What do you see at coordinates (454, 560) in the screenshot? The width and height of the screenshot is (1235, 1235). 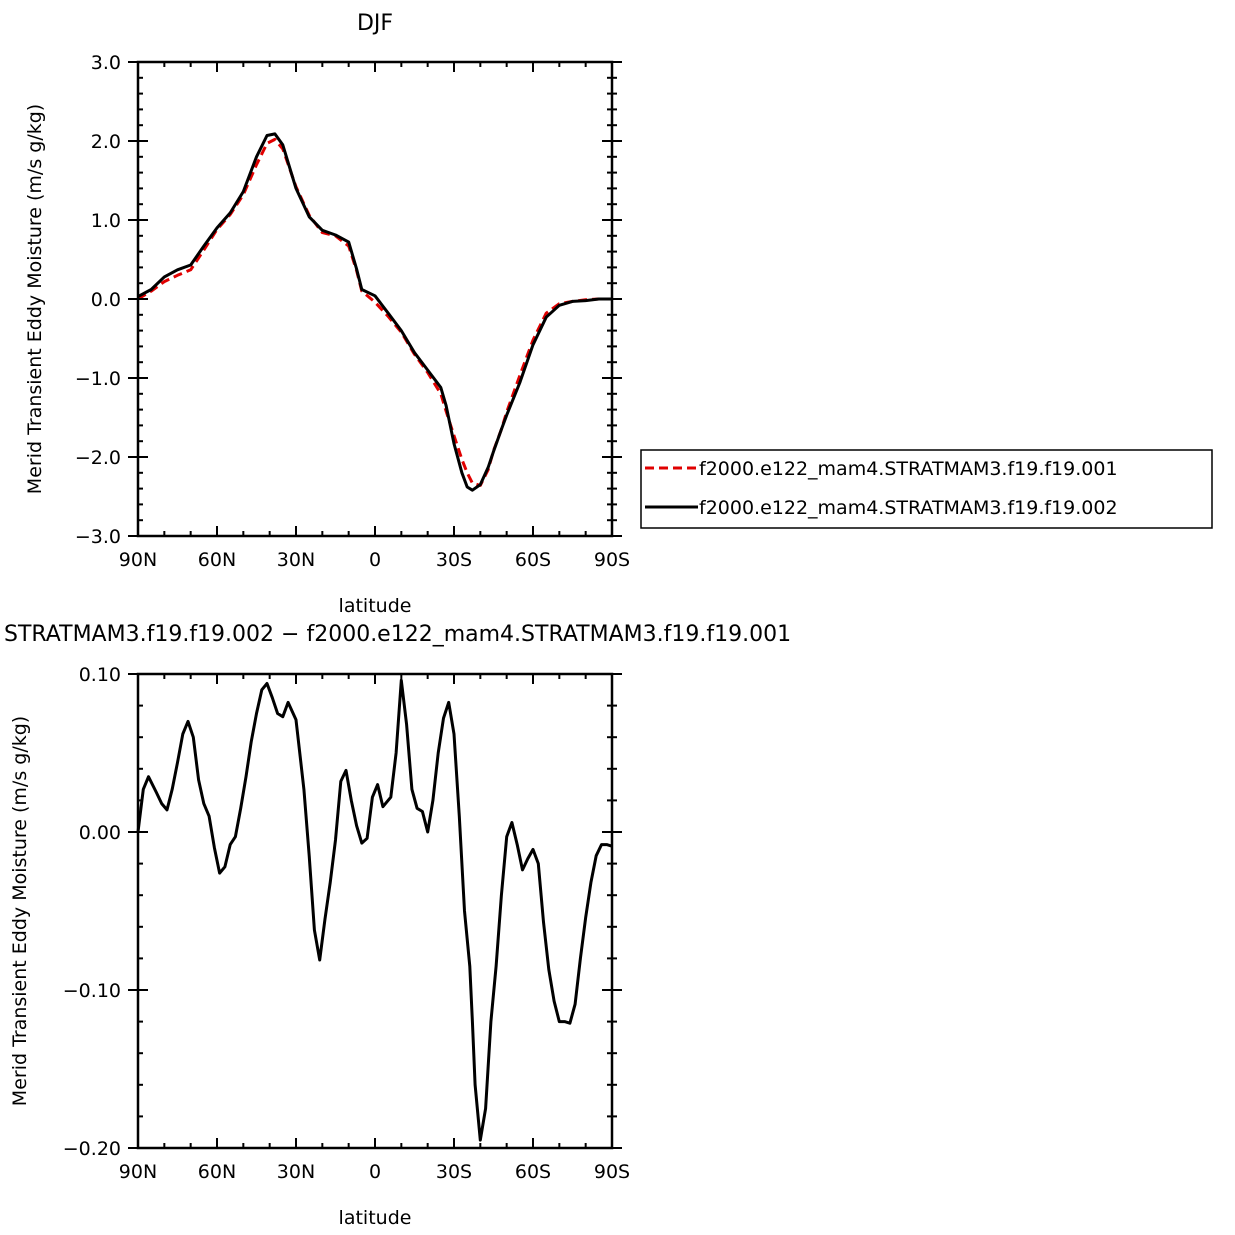 I see `top-x-tick-label: 30S` at bounding box center [454, 560].